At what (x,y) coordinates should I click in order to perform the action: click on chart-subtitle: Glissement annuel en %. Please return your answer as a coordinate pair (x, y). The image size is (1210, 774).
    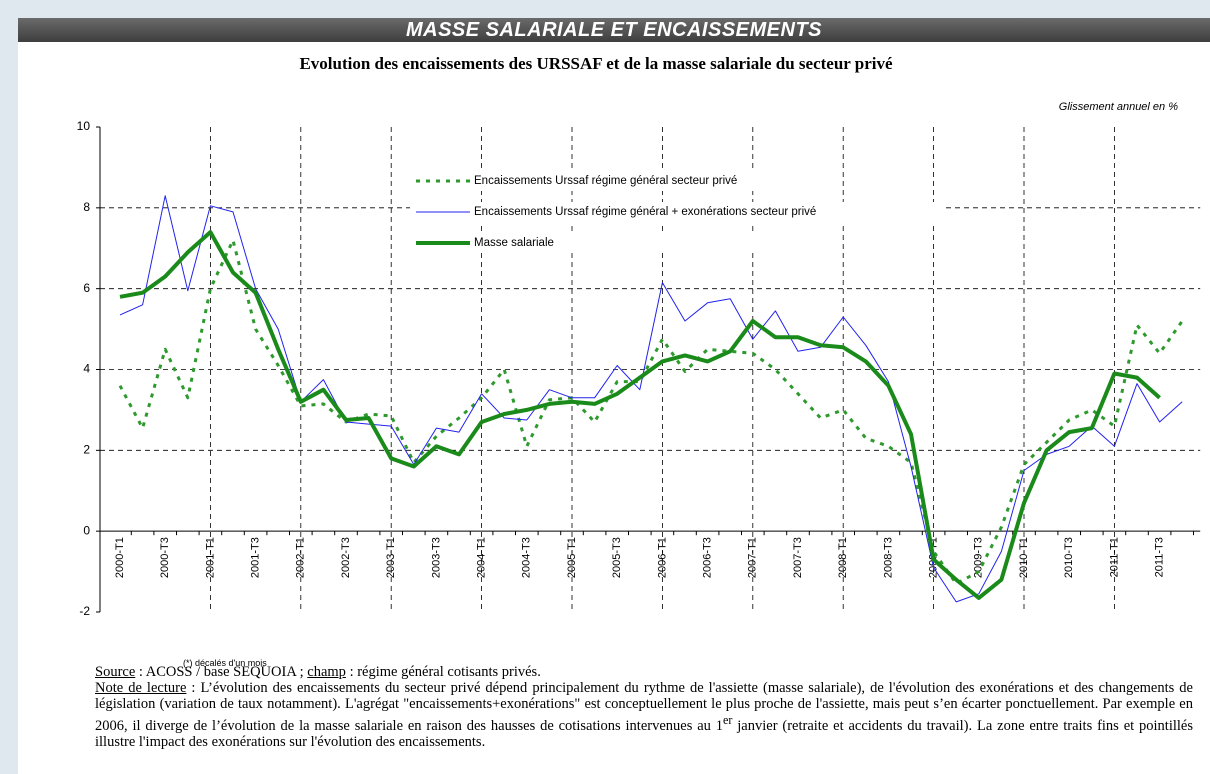
    Looking at the image, I should click on (1118, 107).